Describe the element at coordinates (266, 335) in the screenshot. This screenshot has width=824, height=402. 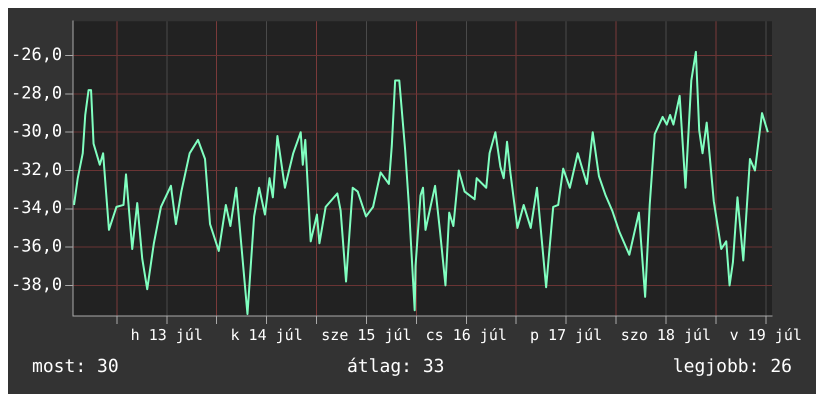
I see `x-tick-label: k 14 júl` at that location.